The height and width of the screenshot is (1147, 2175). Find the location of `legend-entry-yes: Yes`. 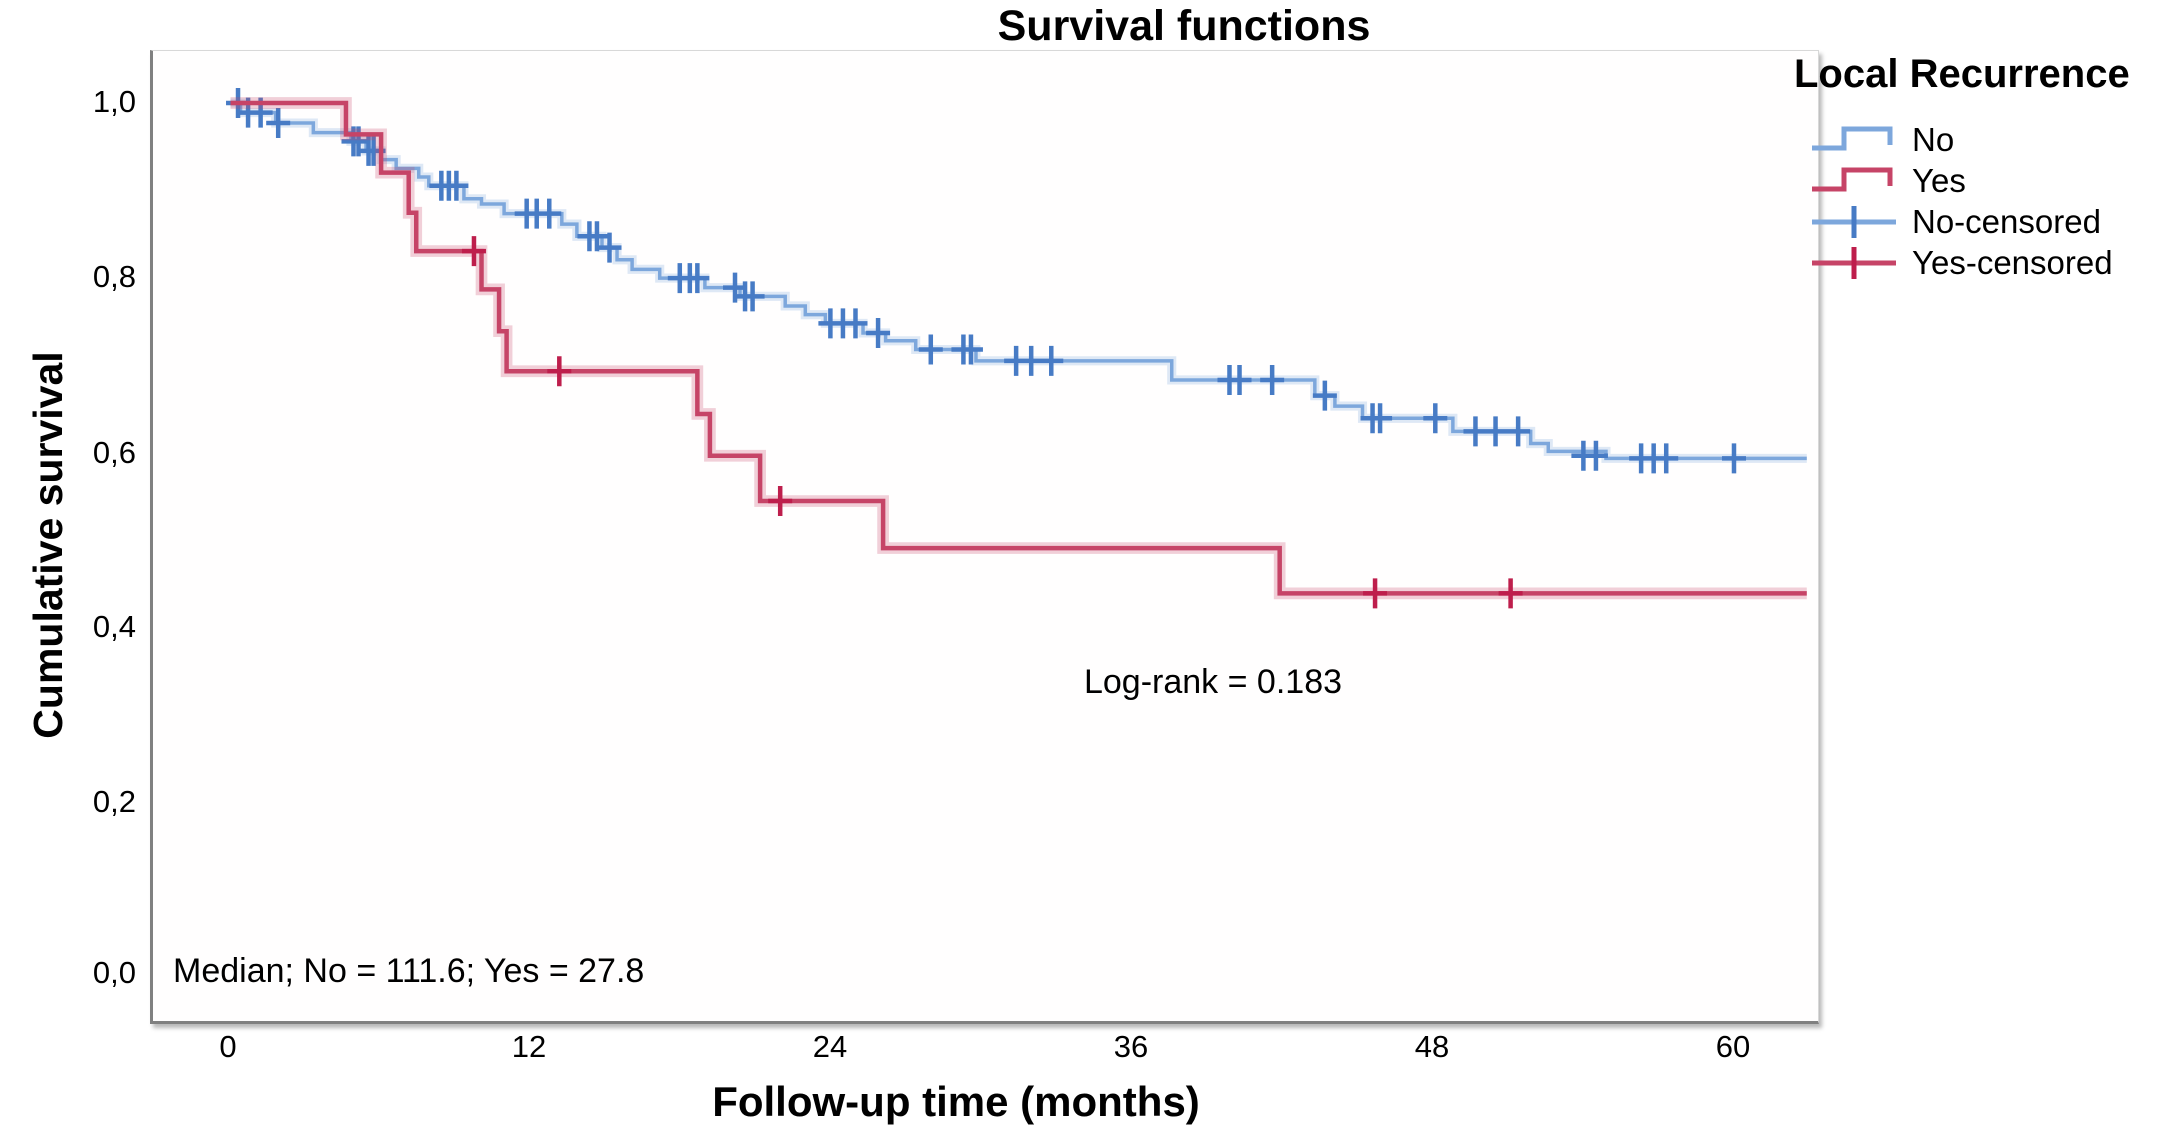

legend-entry-yes: Yes is located at coordinates (1887, 181).